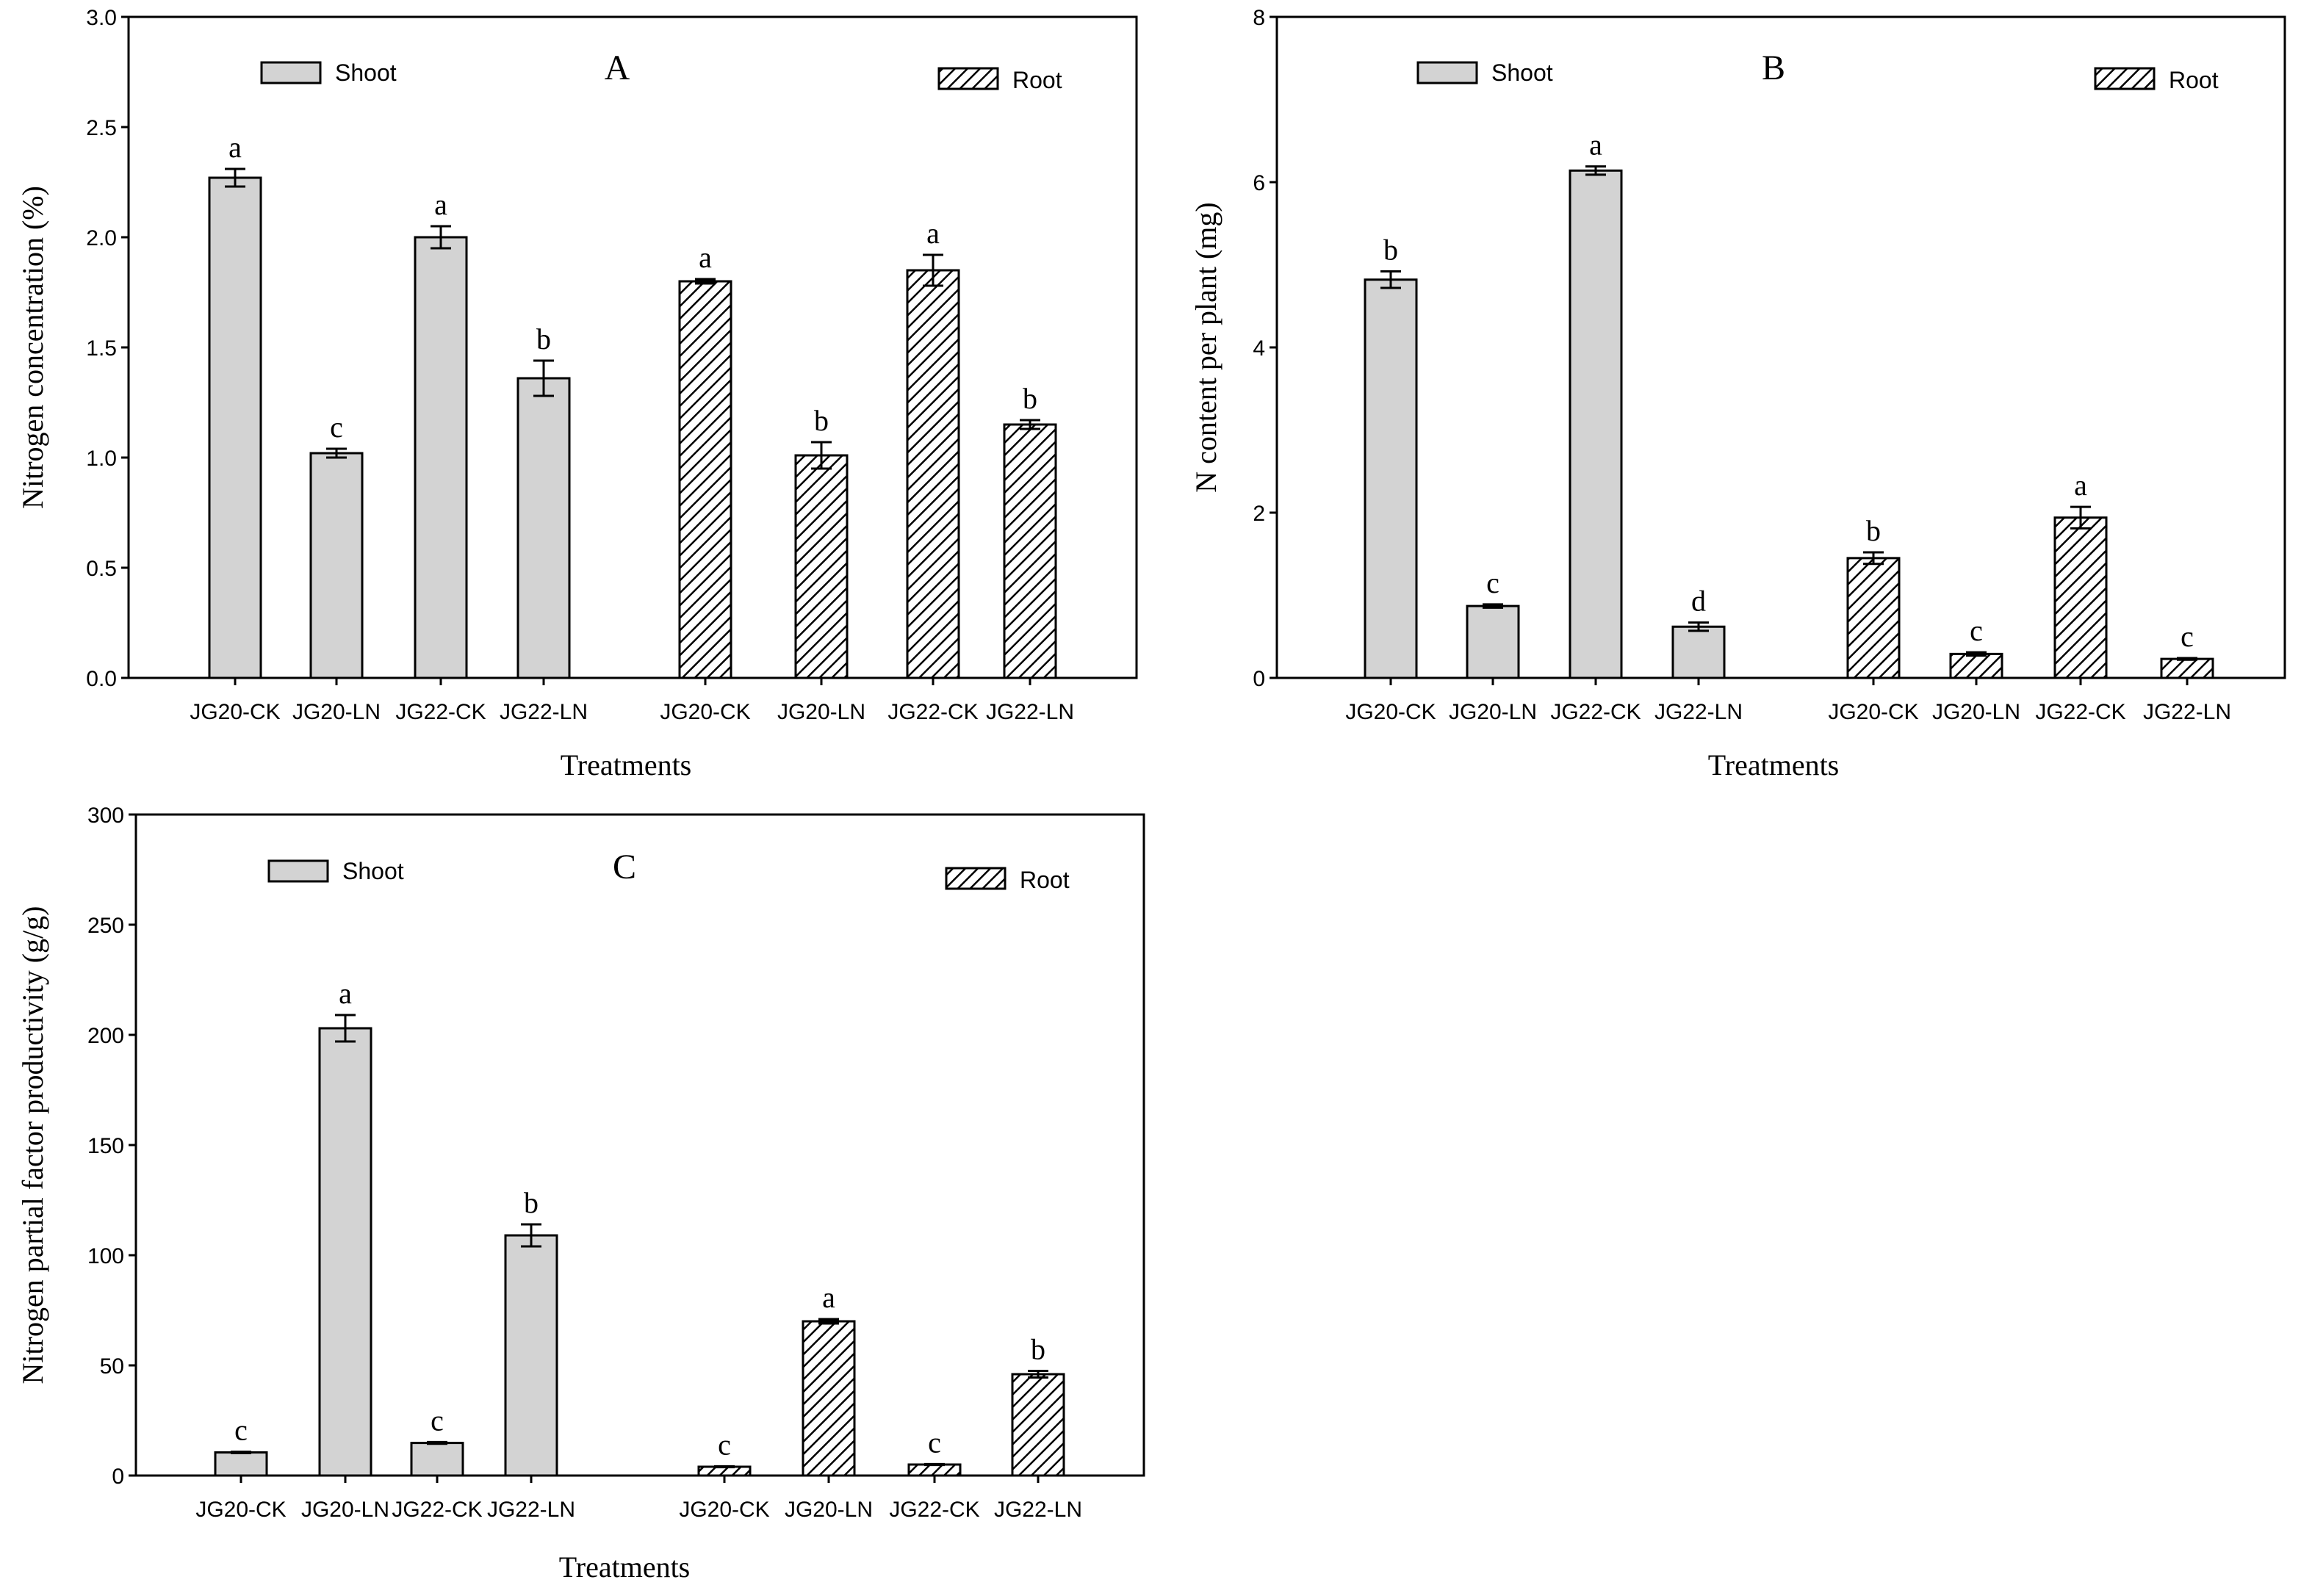  What do you see at coordinates (106, 926) in the screenshot?
I see `y-tick-label: 250` at bounding box center [106, 926].